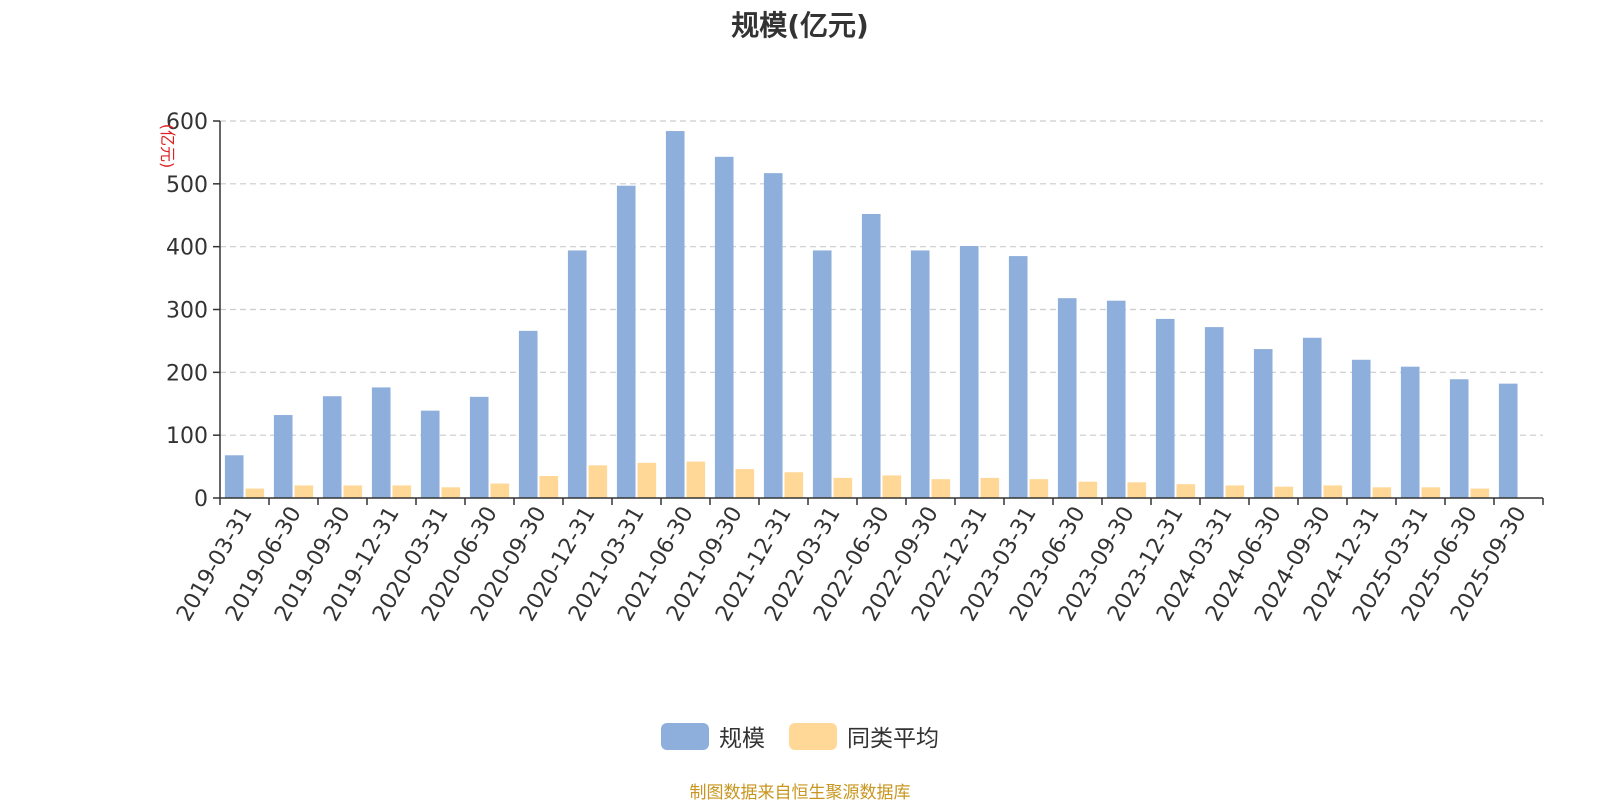 The image size is (1600, 800). I want to click on y-tick-label-200: 200, so click(187, 373).